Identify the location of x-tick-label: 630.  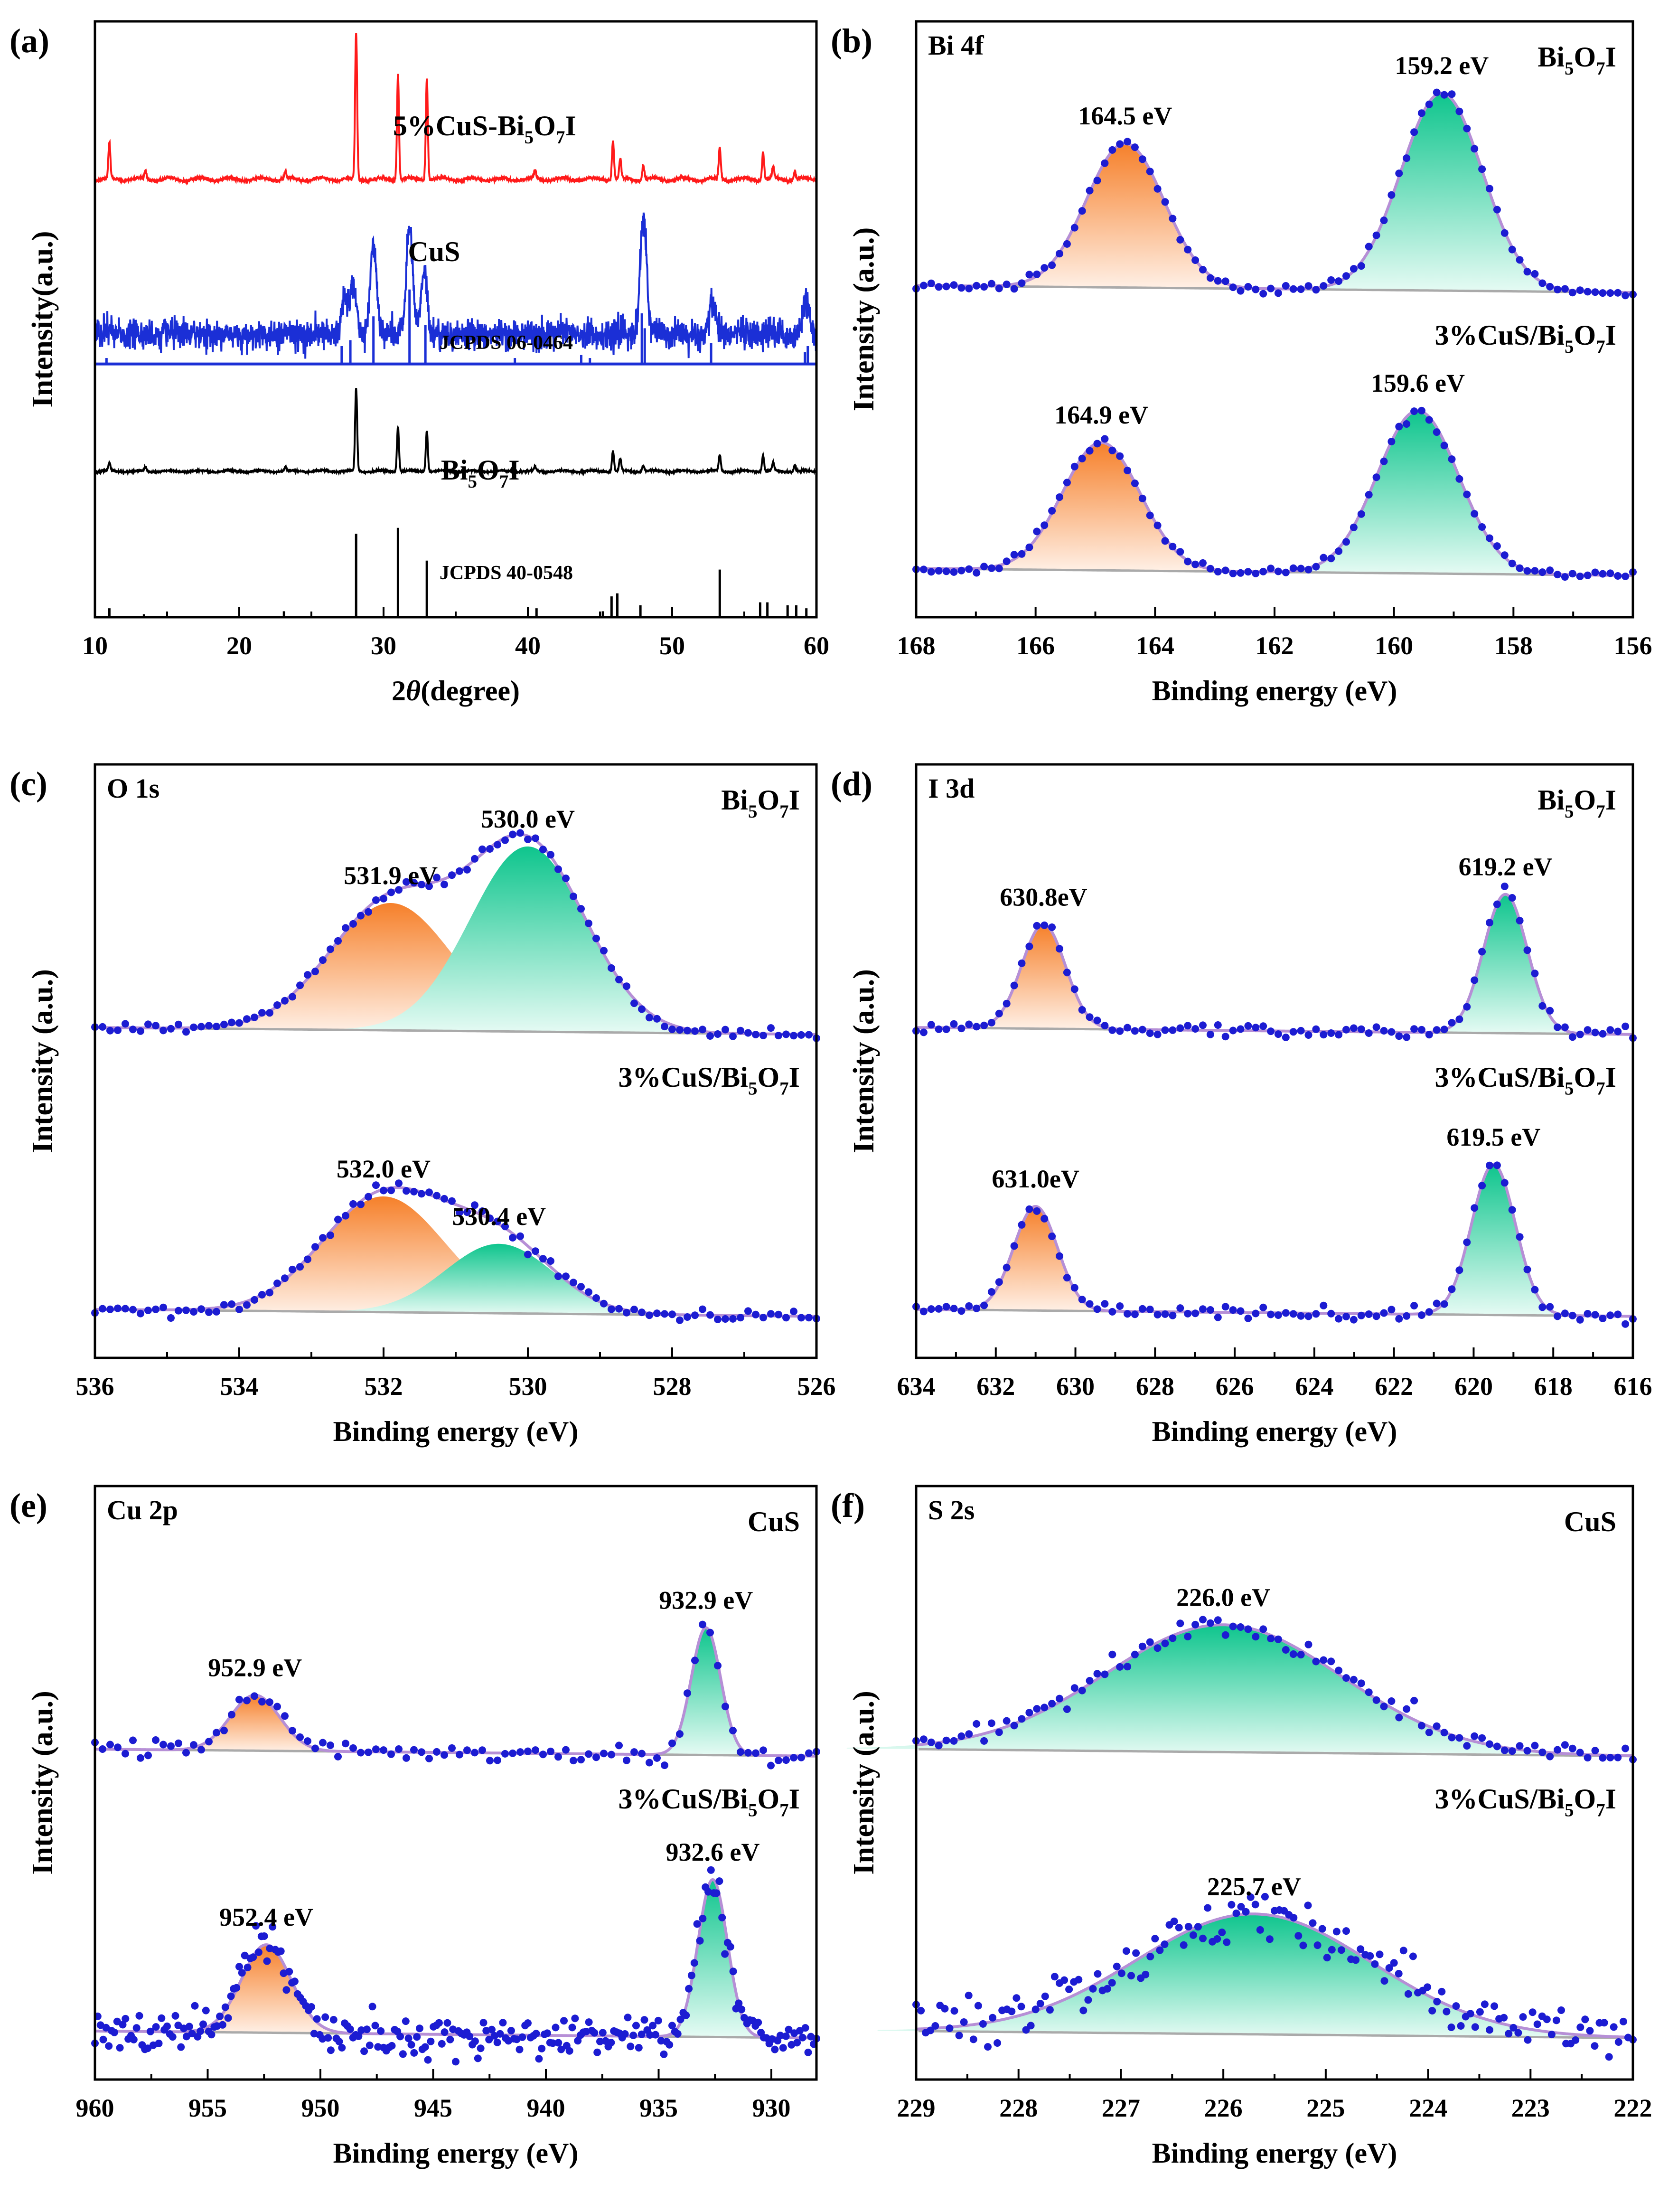
(1075, 1386).